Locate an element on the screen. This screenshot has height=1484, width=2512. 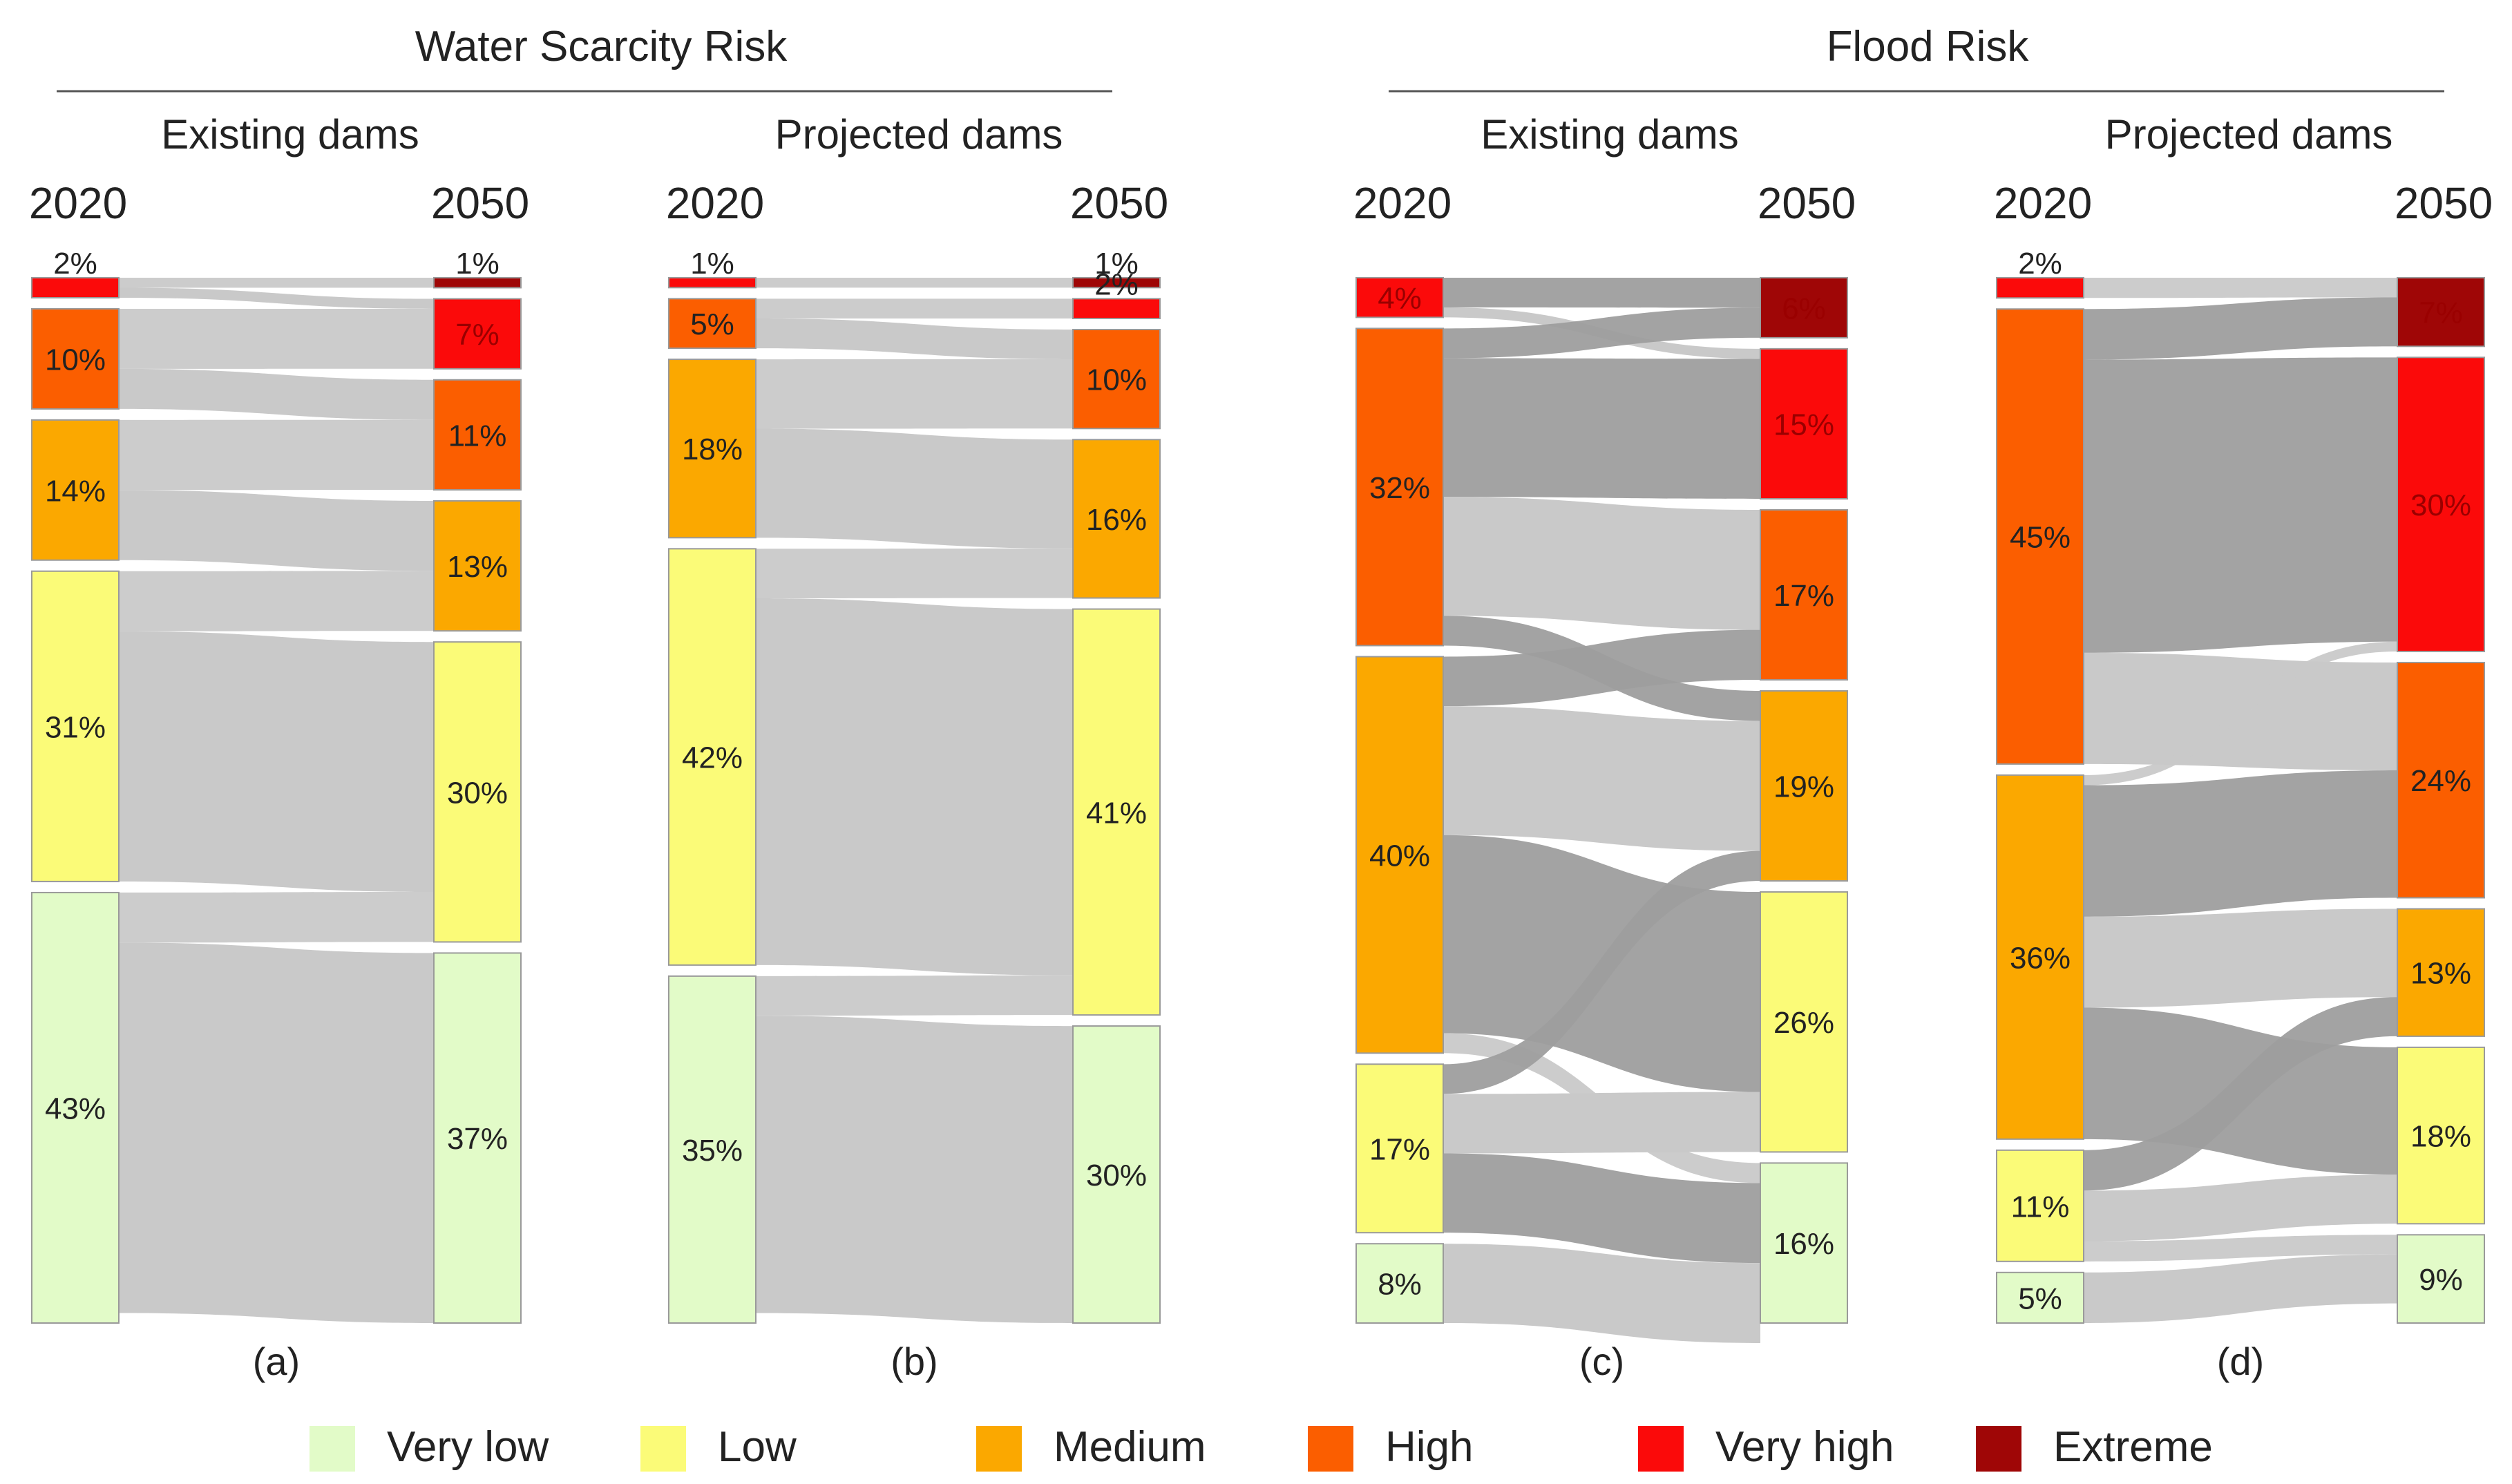
flow-very_high-to-very_high is located at coordinates (276, 298).